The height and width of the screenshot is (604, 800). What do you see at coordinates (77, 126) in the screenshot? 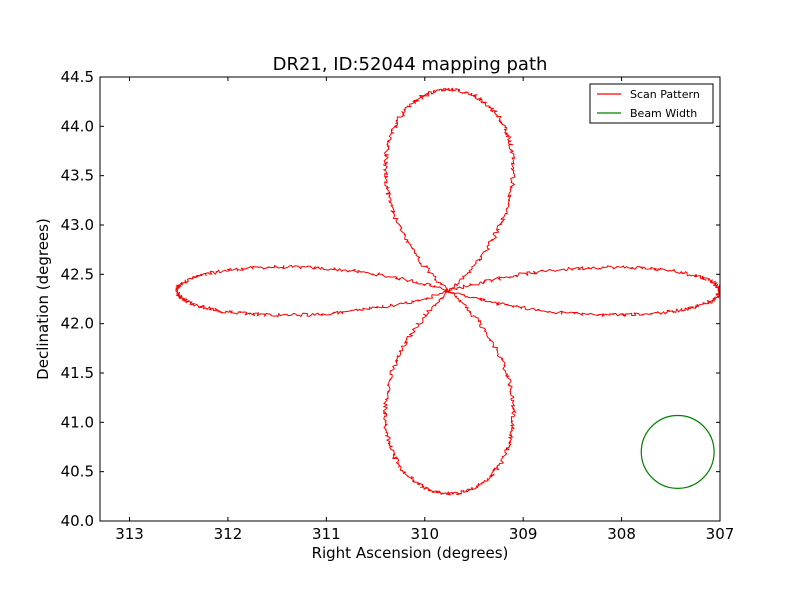
I see `y-tick-label: 44.0` at bounding box center [77, 126].